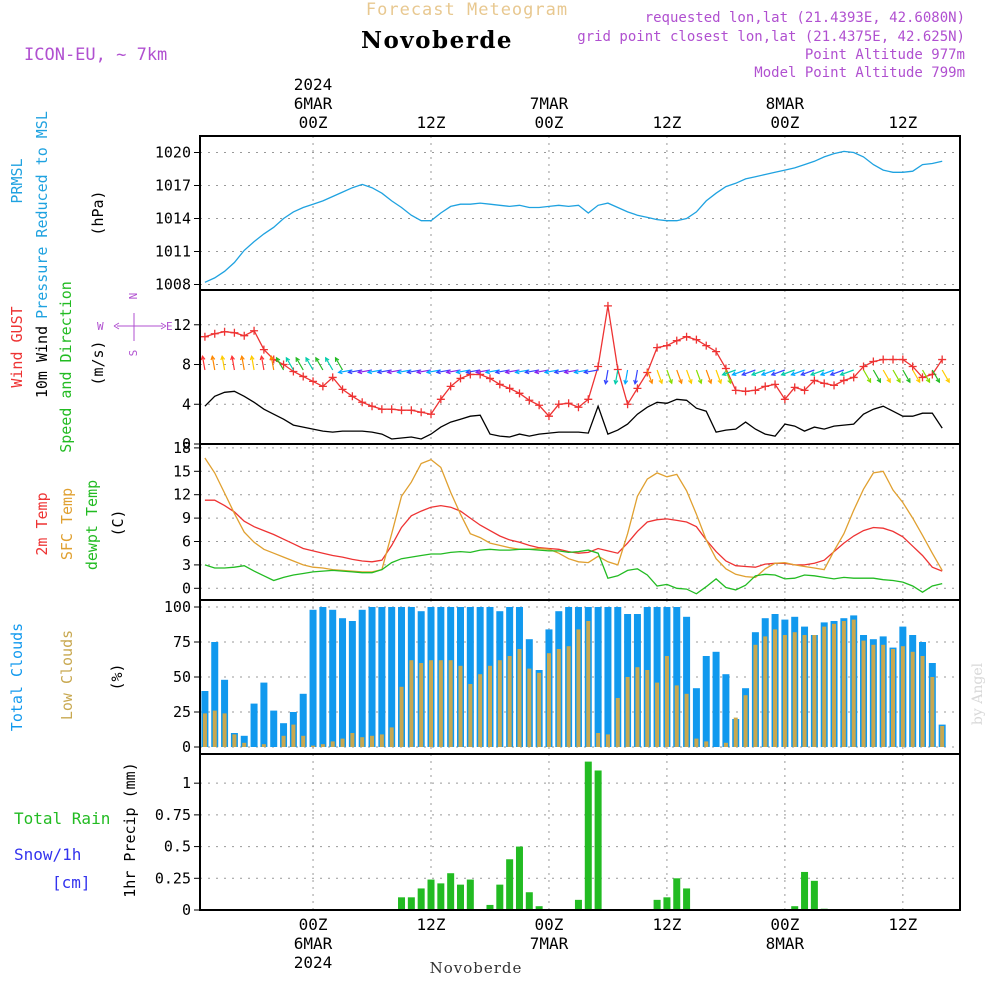 Image resolution: width=1000 pixels, height=1000 pixels. I want to click on panel-label-pressure-reduced-to-msl: Pressure Reduced to MSL, so click(42, 215).